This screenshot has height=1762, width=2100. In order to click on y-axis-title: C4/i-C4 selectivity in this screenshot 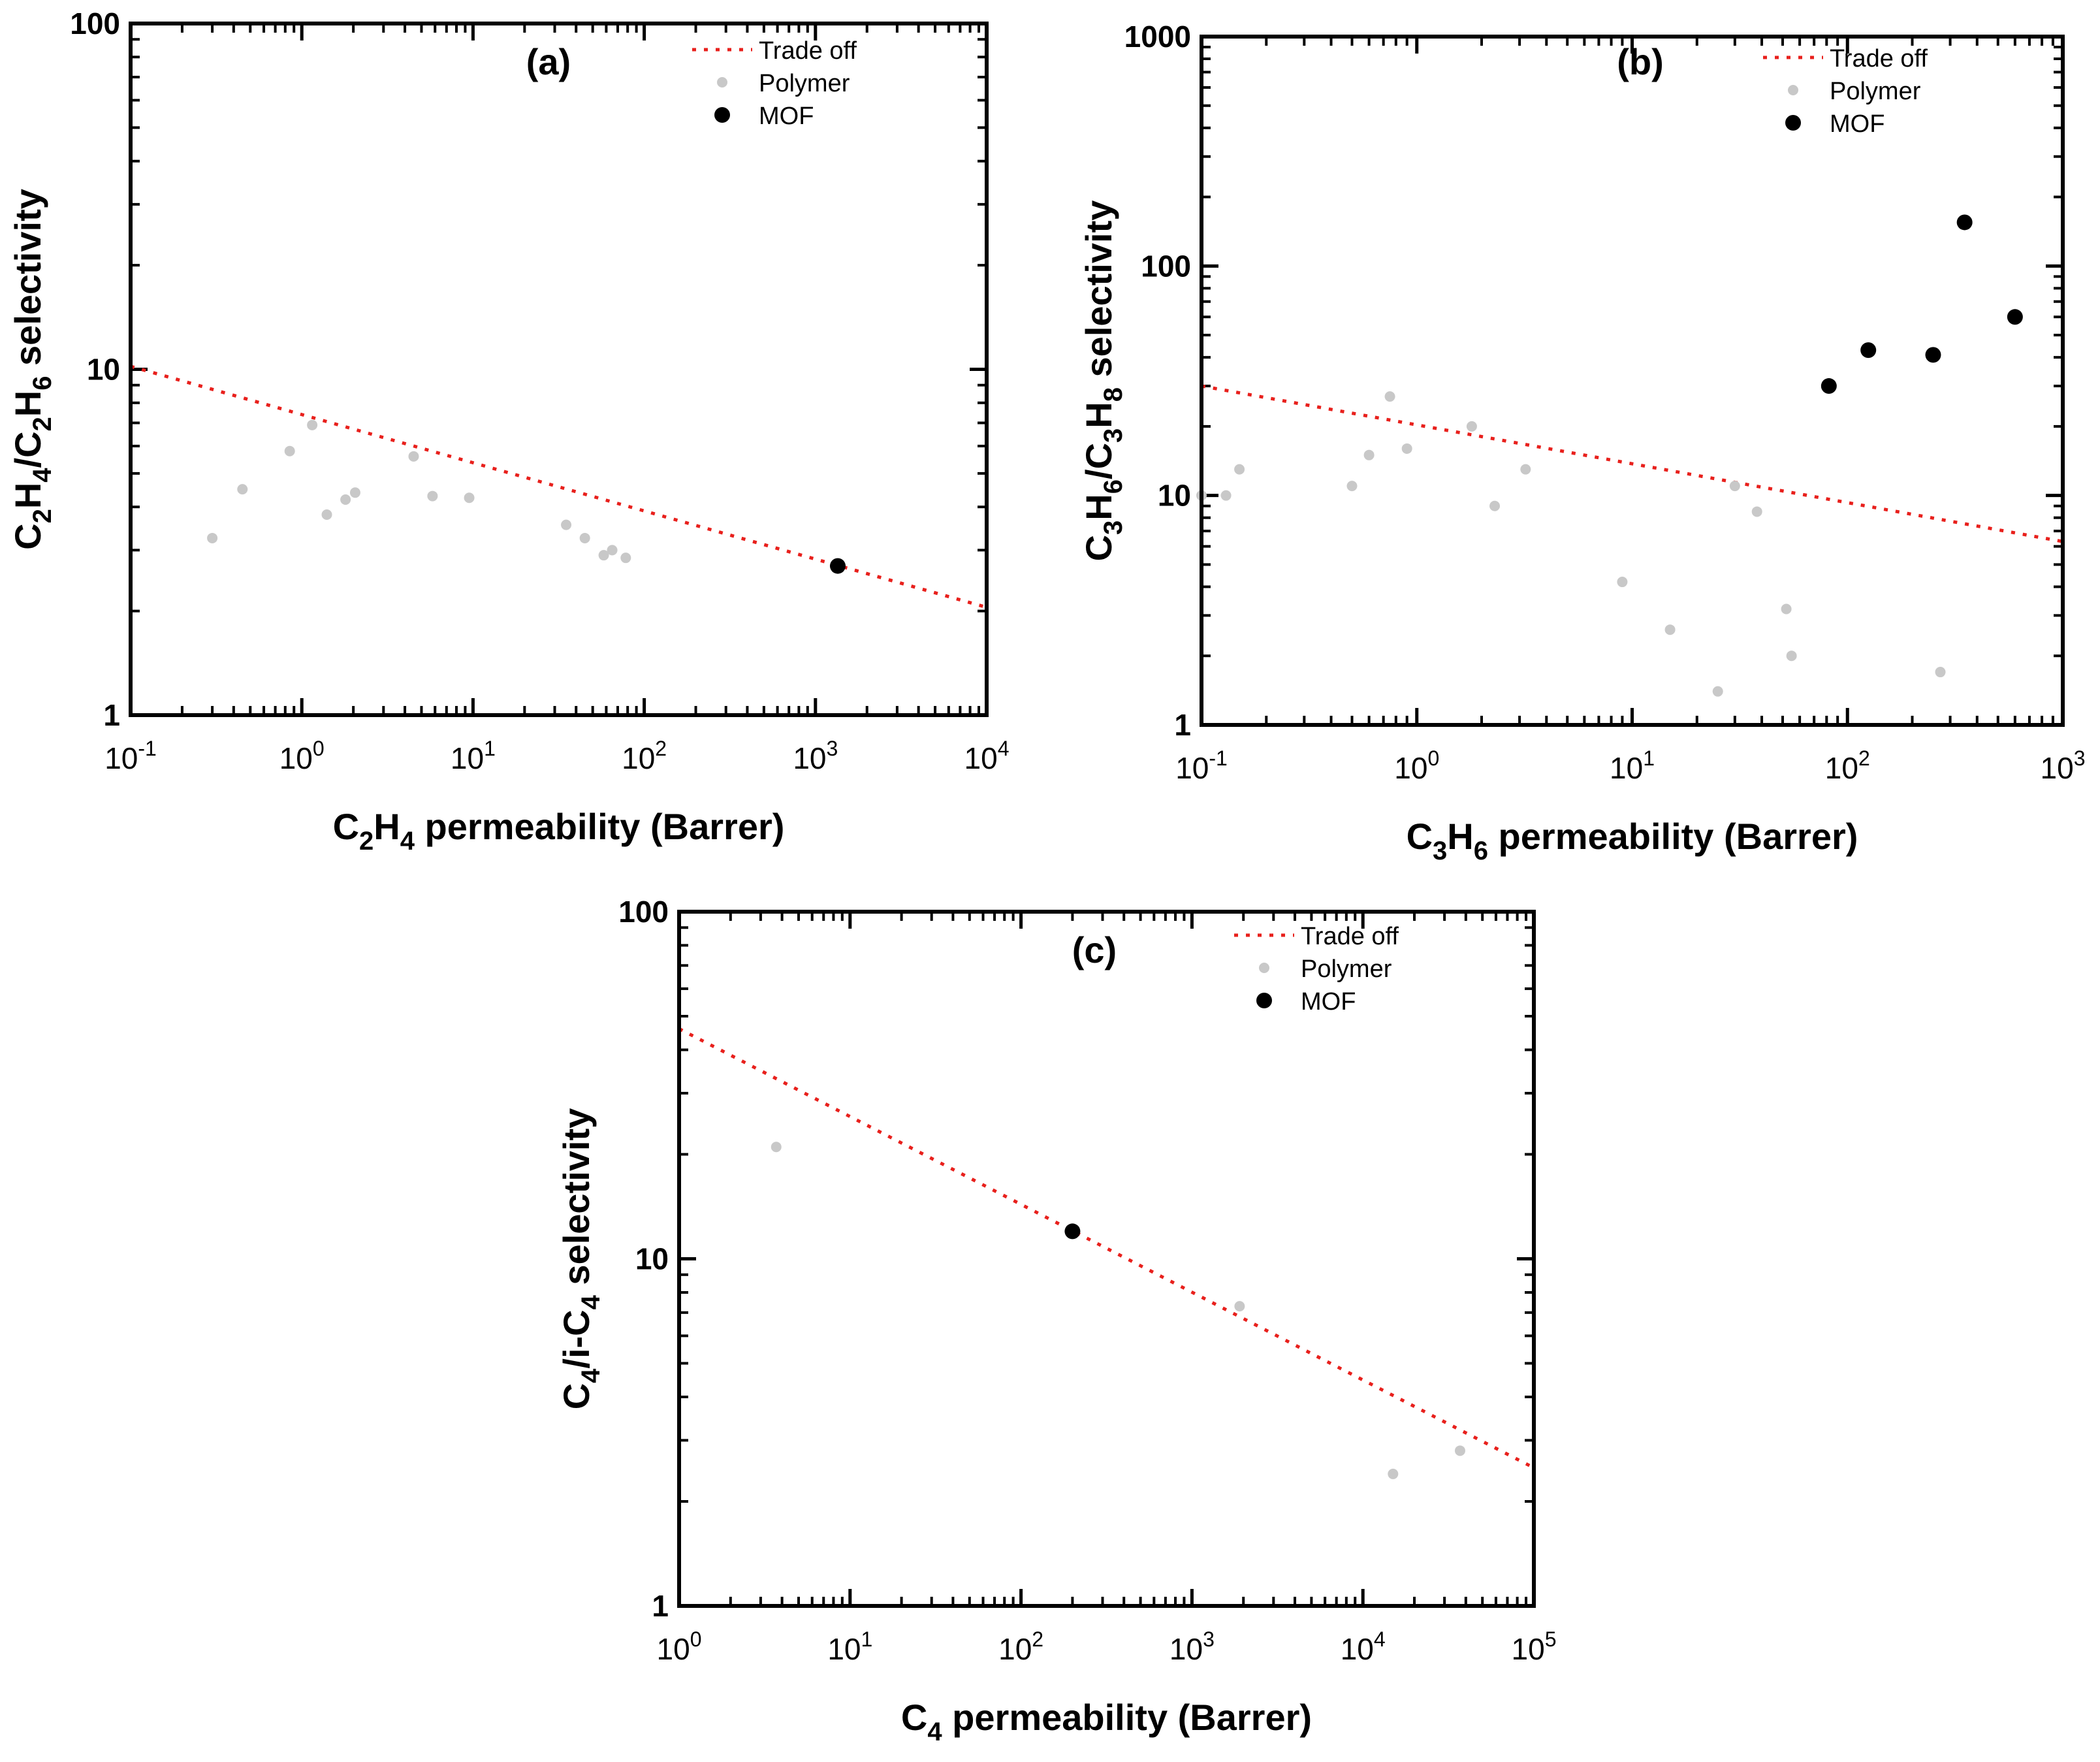, I will do `click(580, 1259)`.